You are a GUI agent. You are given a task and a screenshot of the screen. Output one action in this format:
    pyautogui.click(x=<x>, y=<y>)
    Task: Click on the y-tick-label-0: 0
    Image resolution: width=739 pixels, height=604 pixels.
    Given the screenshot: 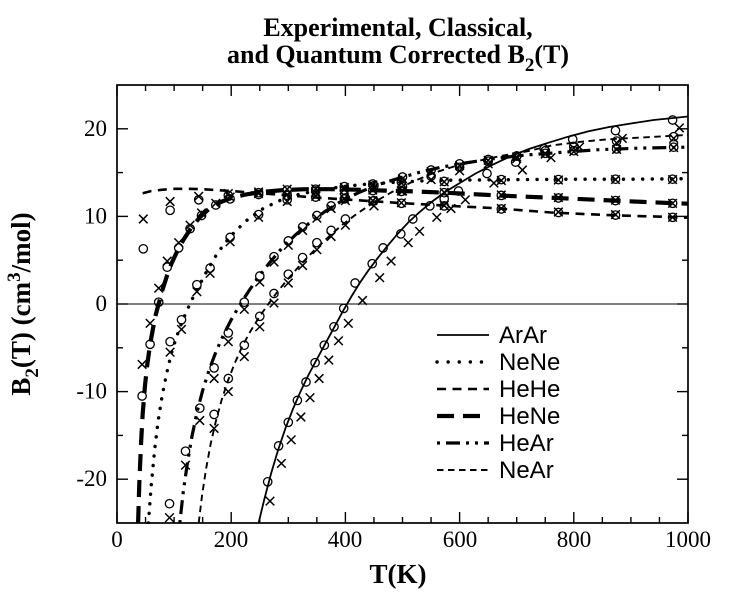 What is the action you would take?
    pyautogui.click(x=102, y=303)
    